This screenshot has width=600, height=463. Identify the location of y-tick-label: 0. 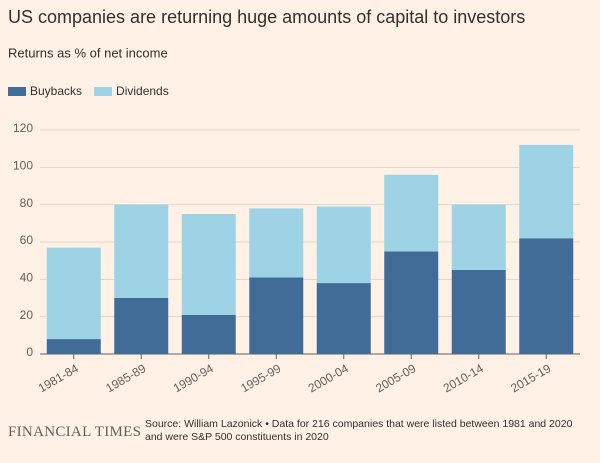
(29, 352).